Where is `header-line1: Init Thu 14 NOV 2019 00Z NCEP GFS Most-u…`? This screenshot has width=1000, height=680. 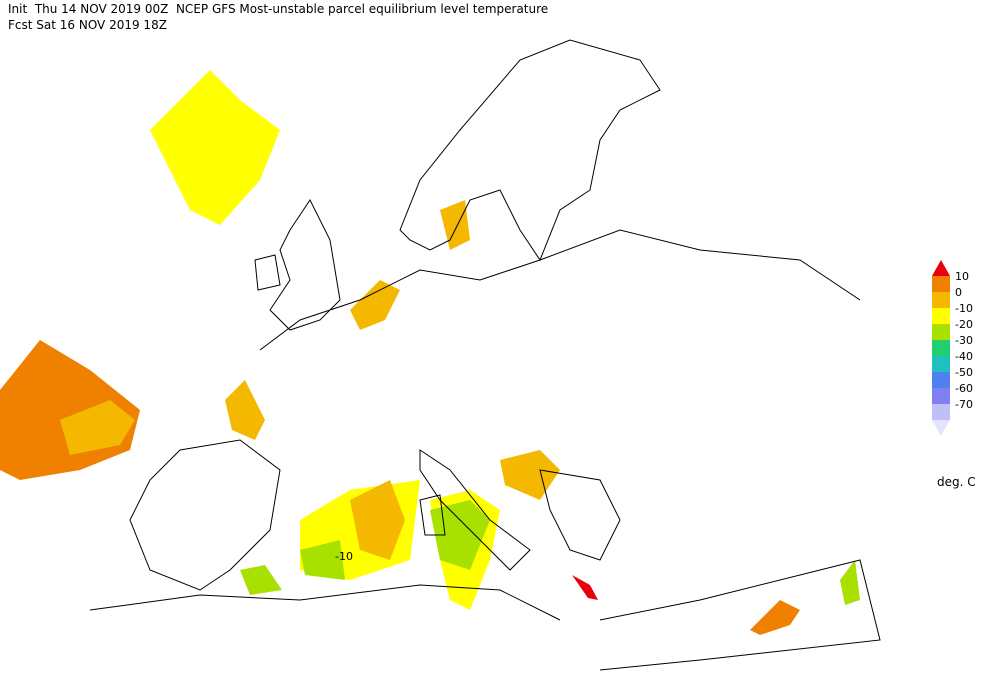 header-line1: Init Thu 14 NOV 2019 00Z NCEP GFS Most-u… is located at coordinates (278, 9).